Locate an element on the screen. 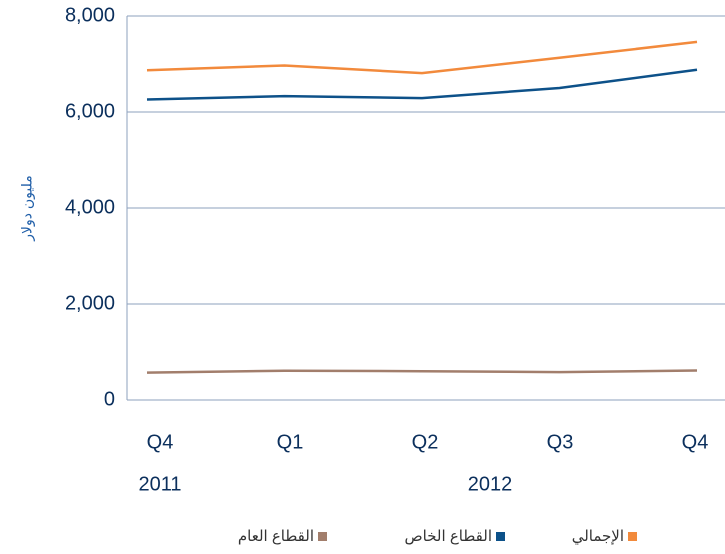 Image resolution: width=725 pixels, height=554 pixels. x-tick-label: Q3 is located at coordinates (560, 442).